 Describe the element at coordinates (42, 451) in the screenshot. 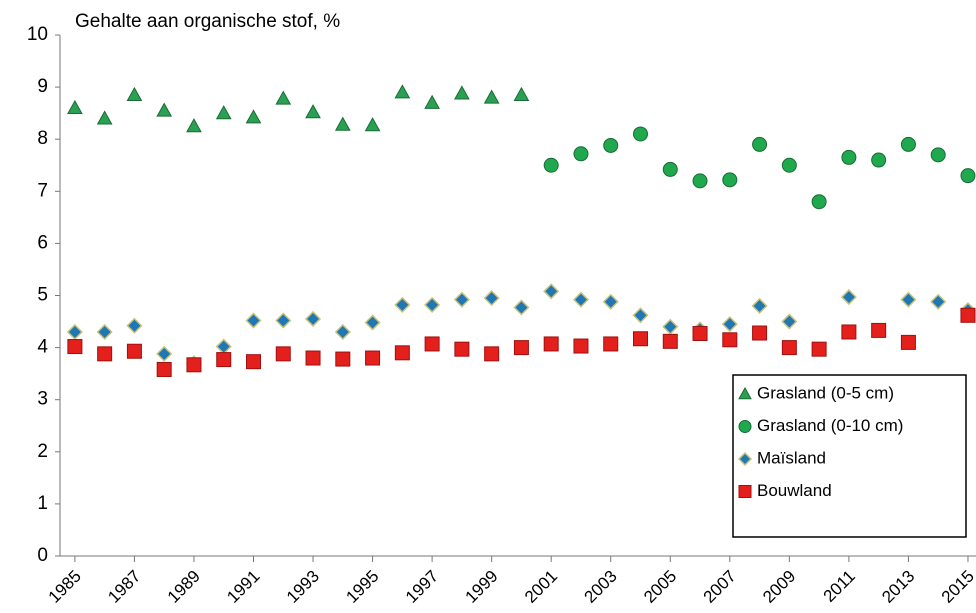

I see `y-tick-label: 2` at that location.